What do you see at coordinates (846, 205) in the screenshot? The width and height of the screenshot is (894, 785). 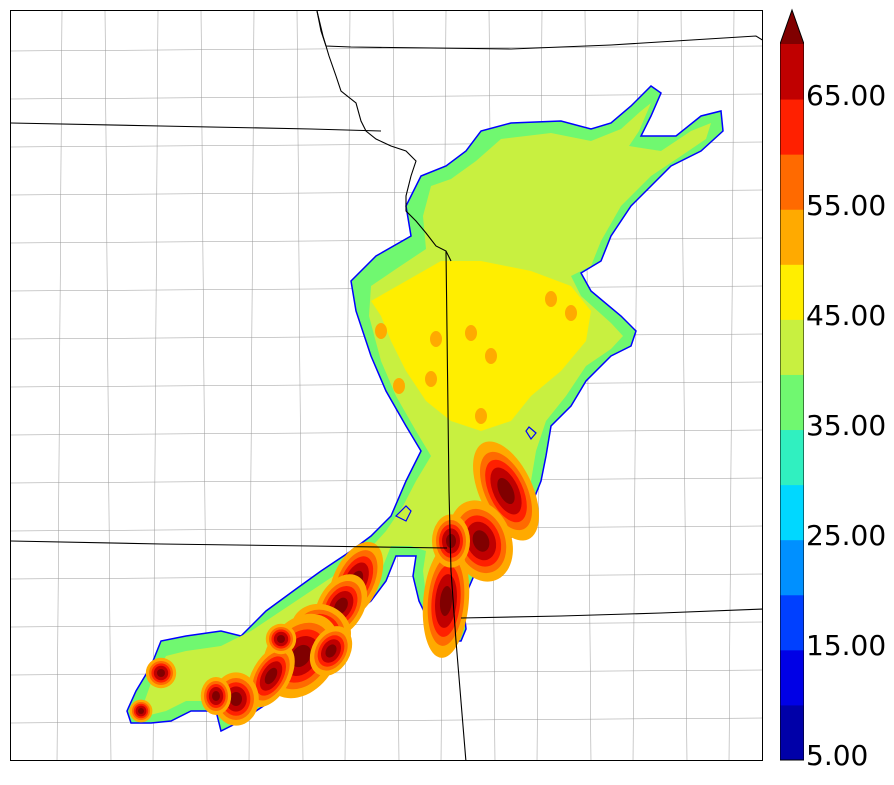 I see `colorbar-label-55: 55.00` at bounding box center [846, 205].